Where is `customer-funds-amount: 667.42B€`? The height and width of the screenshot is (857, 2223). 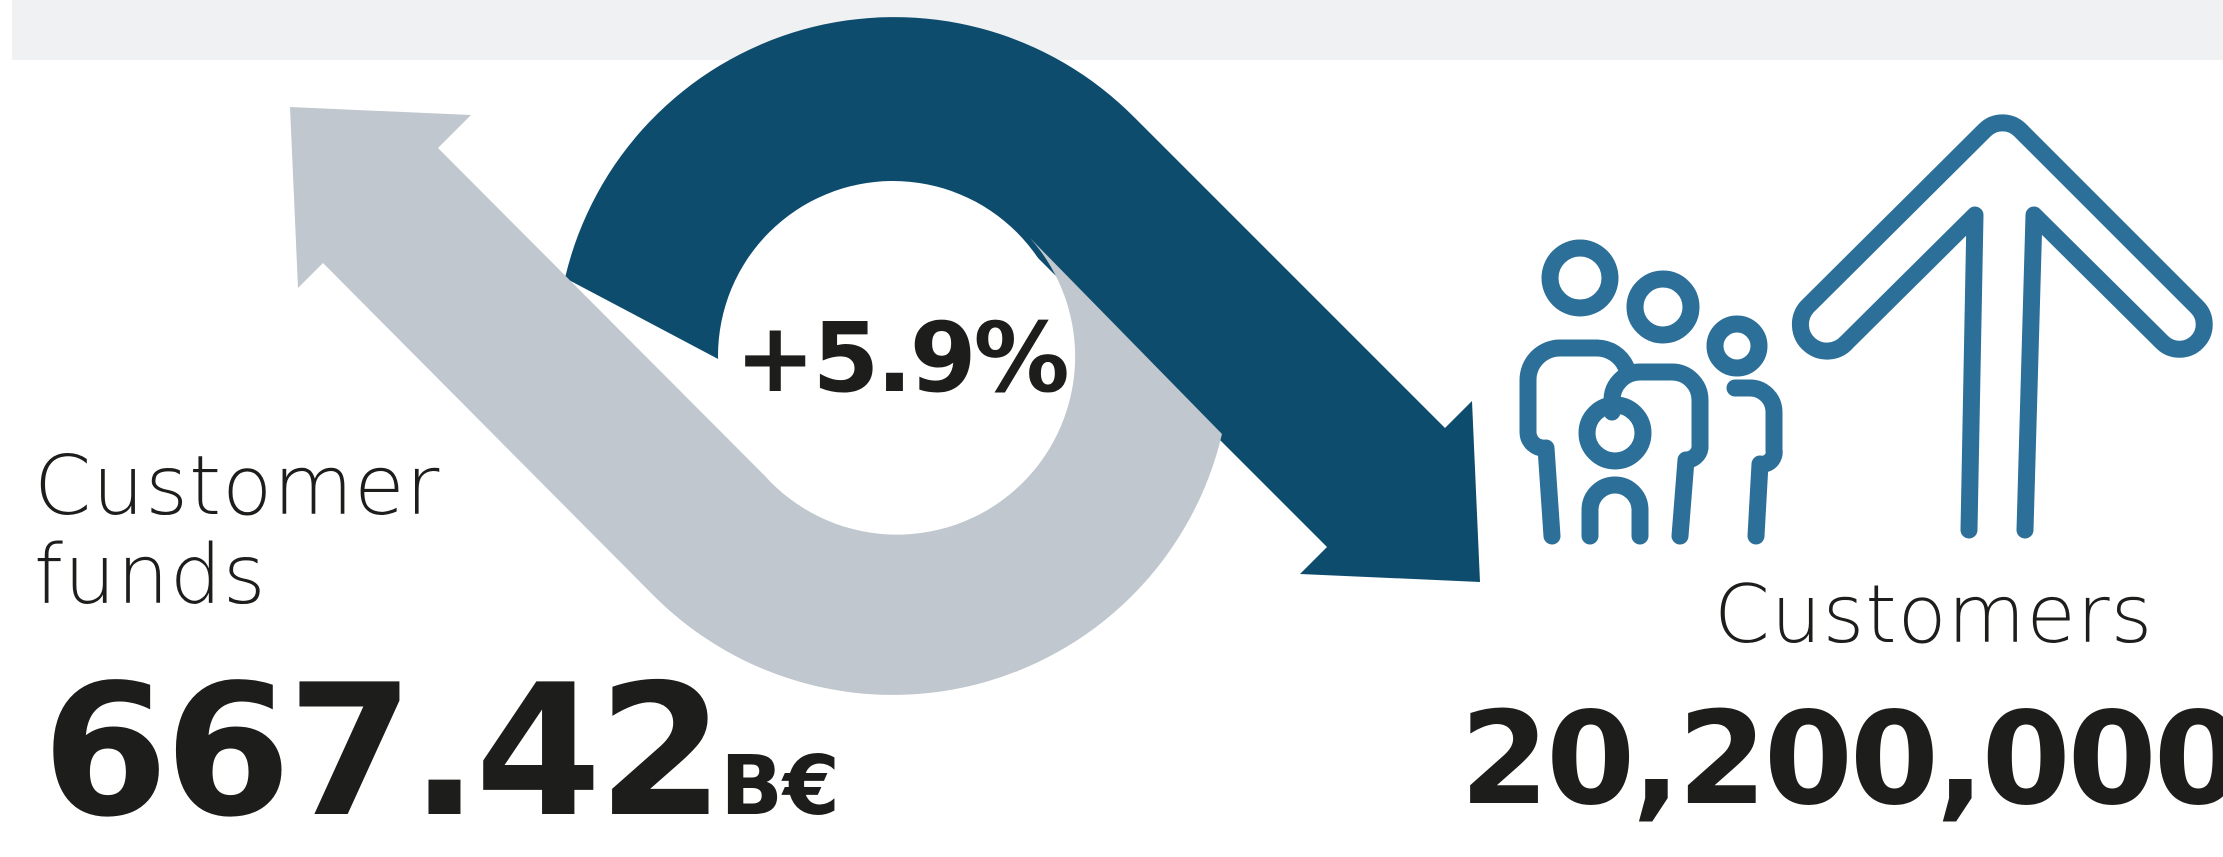
customer-funds-amount: 667.42B€ is located at coordinates (441, 751).